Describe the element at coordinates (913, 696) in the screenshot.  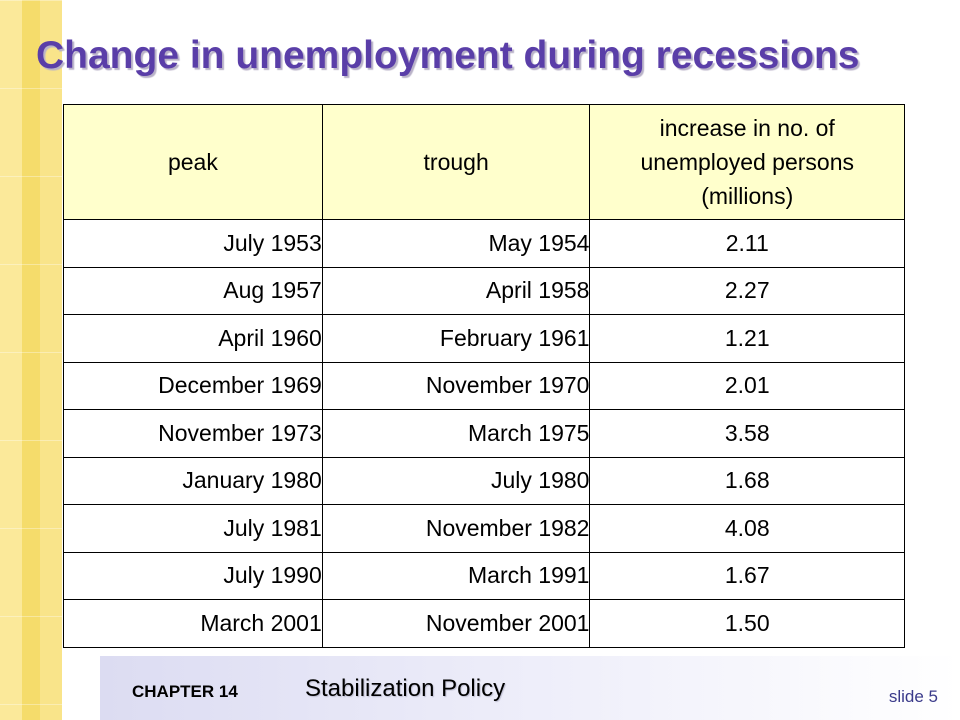
I see `slide-number: slide 5` at that location.